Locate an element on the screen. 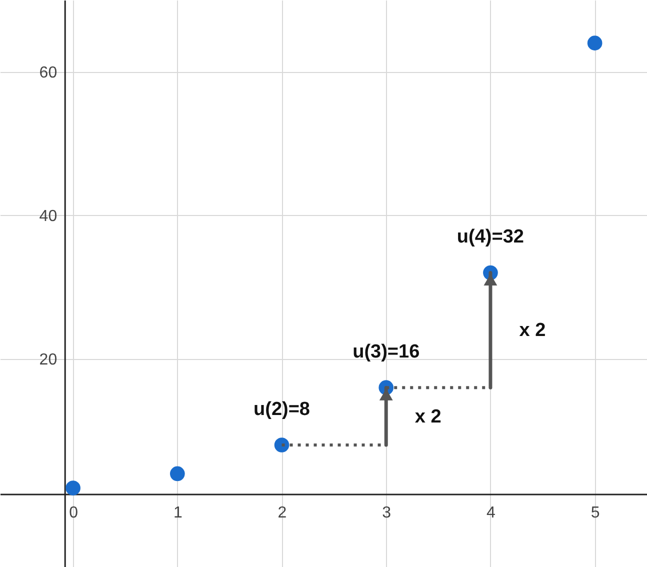 The image size is (647, 567). x-tick-label: 4 is located at coordinates (491, 513).